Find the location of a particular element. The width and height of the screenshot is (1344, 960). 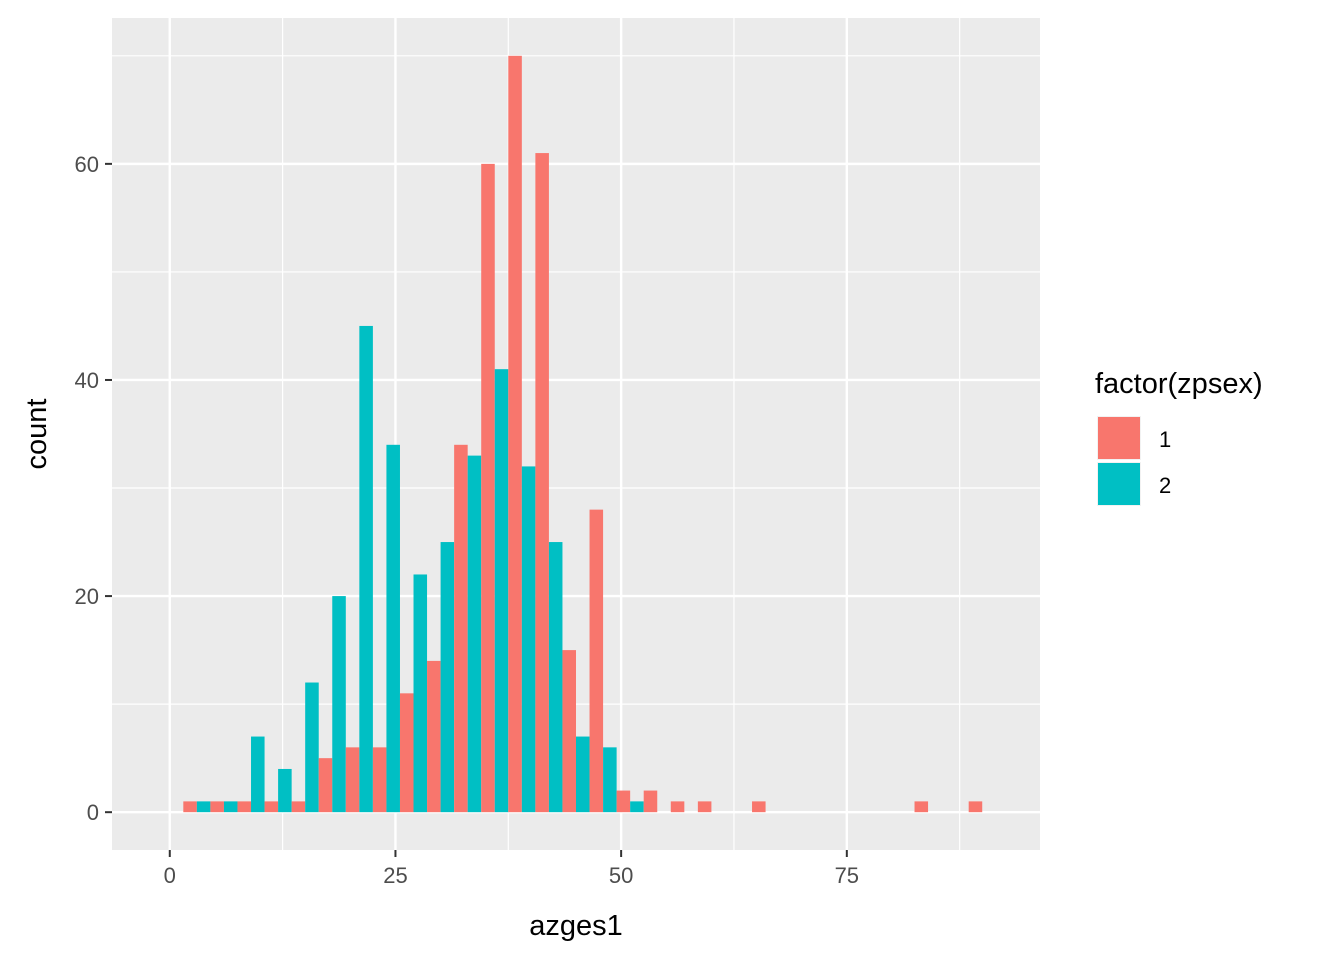

legend-label-2: 2 is located at coordinates (1165, 485).